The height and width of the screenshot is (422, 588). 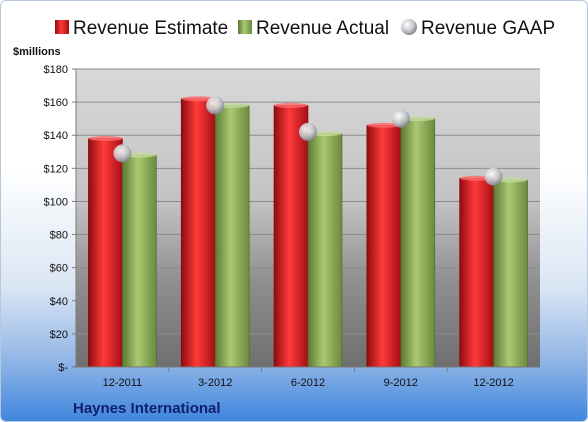 I want to click on x-tick-label: 3-2012, so click(x=215, y=383).